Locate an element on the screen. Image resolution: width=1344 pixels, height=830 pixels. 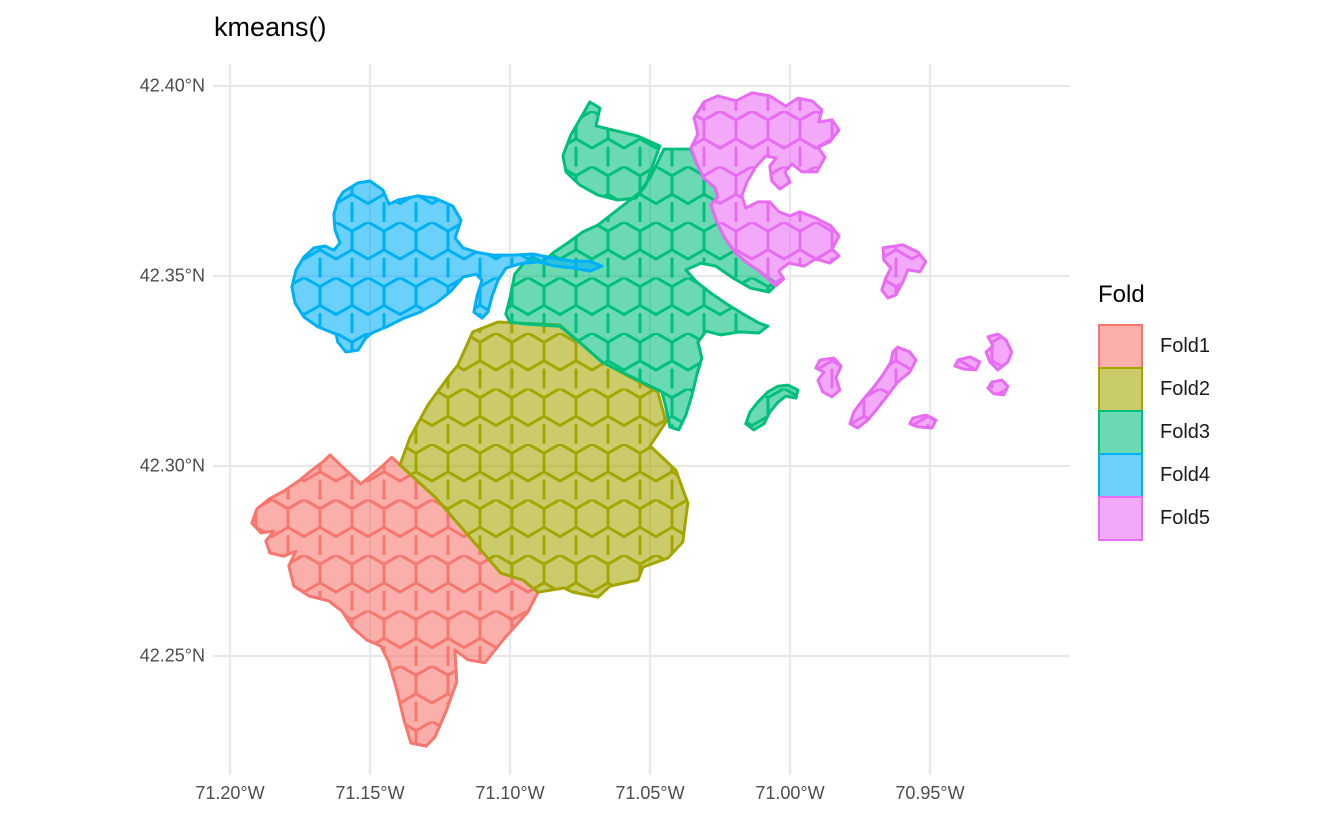
x-axis-tick-label: 71.00°W is located at coordinates (790, 793).